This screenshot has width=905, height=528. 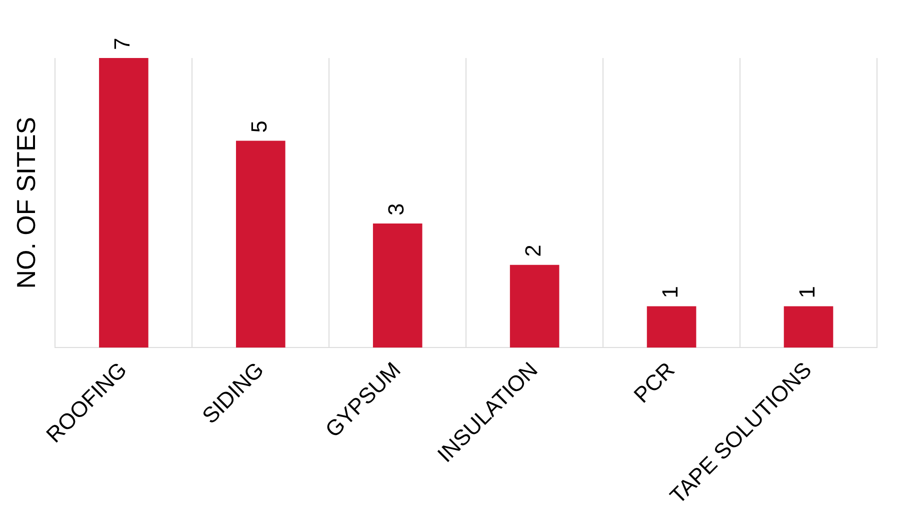 I want to click on y-axis-title: NO. OF SITES, so click(x=25, y=202).